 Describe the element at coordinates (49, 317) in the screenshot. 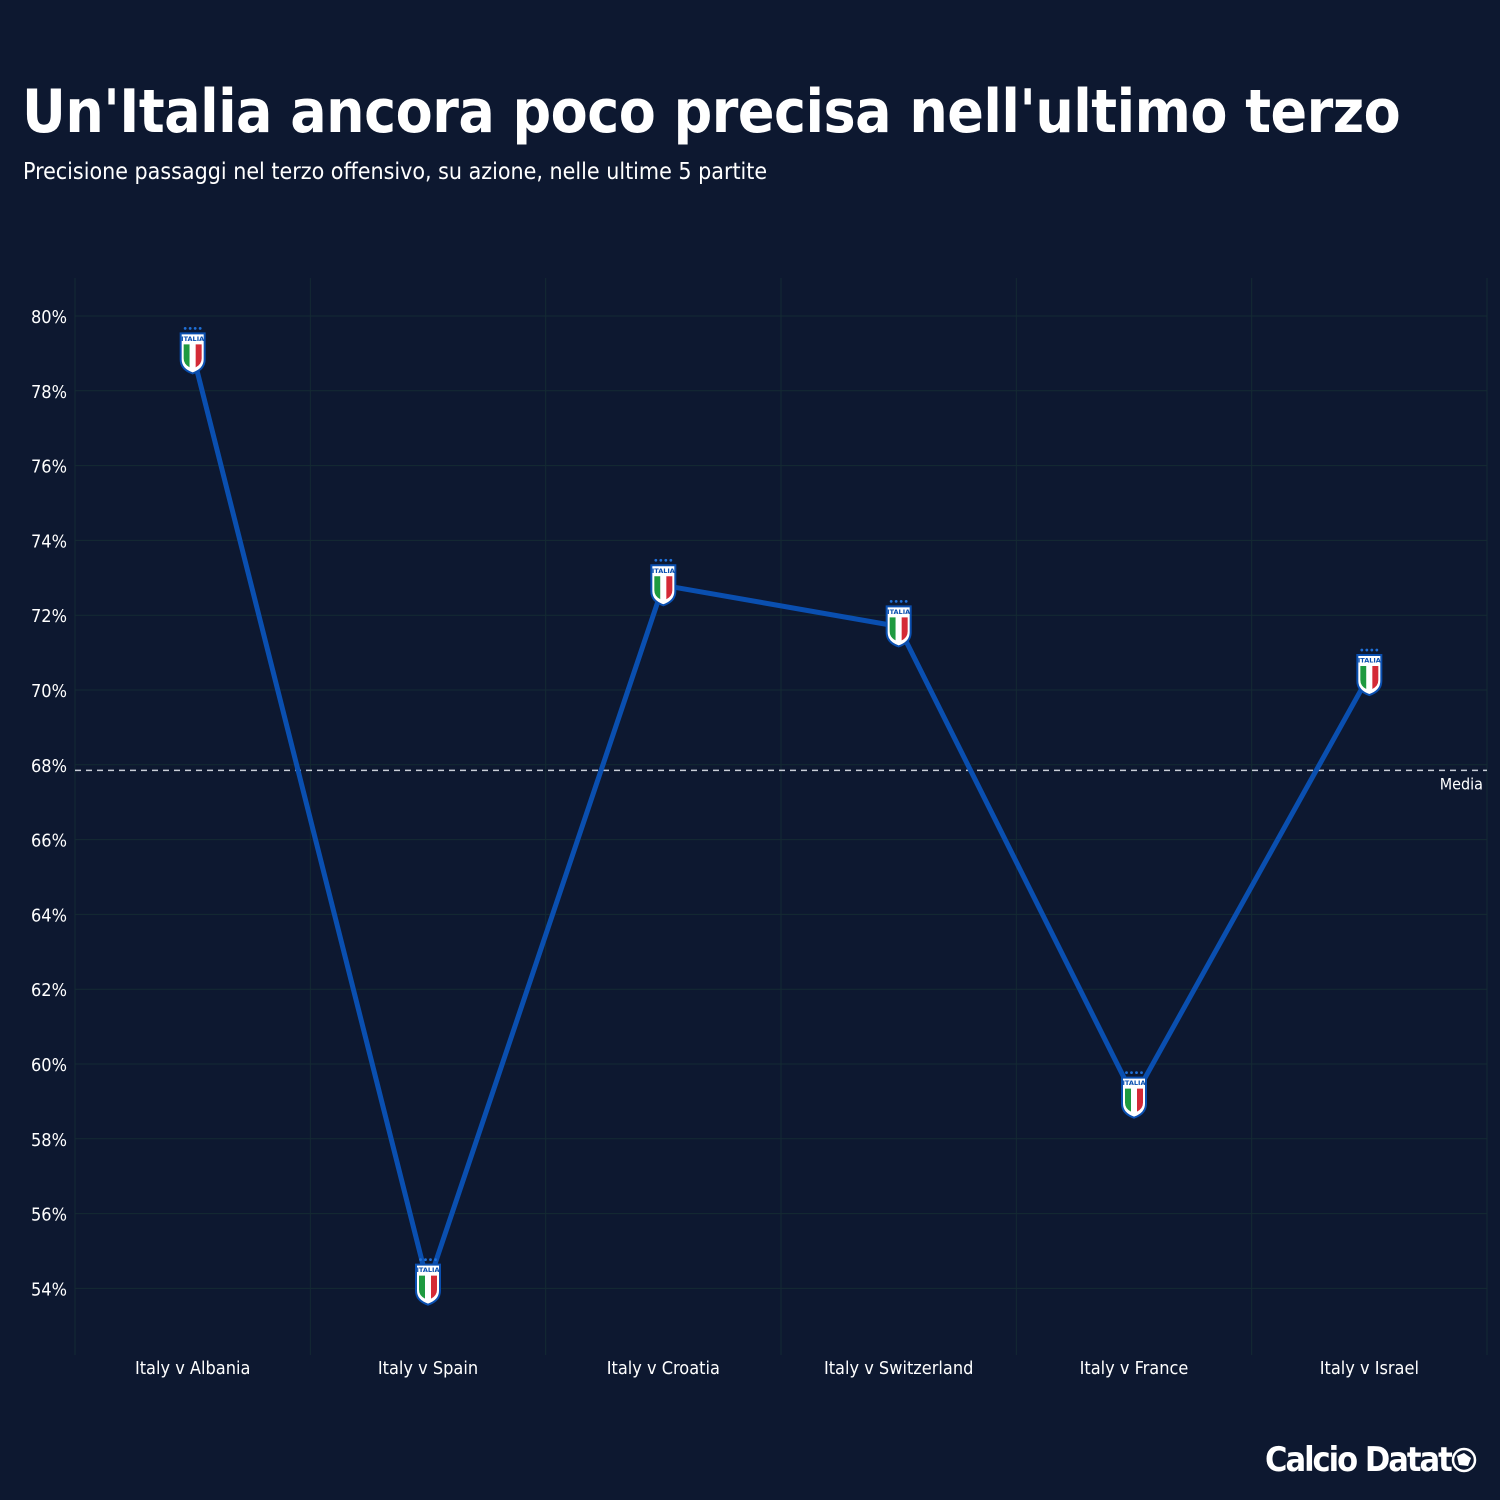

I see `y-tick-label: 80%` at that location.